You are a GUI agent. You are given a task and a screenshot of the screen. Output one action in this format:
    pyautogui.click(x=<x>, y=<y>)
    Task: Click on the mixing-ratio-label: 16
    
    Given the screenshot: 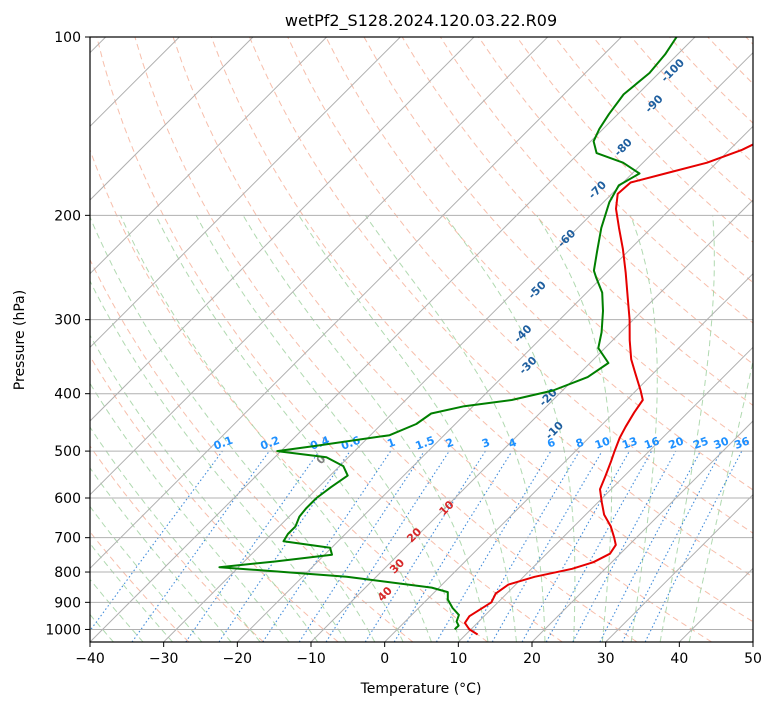 What is the action you would take?
    pyautogui.click(x=651, y=443)
    